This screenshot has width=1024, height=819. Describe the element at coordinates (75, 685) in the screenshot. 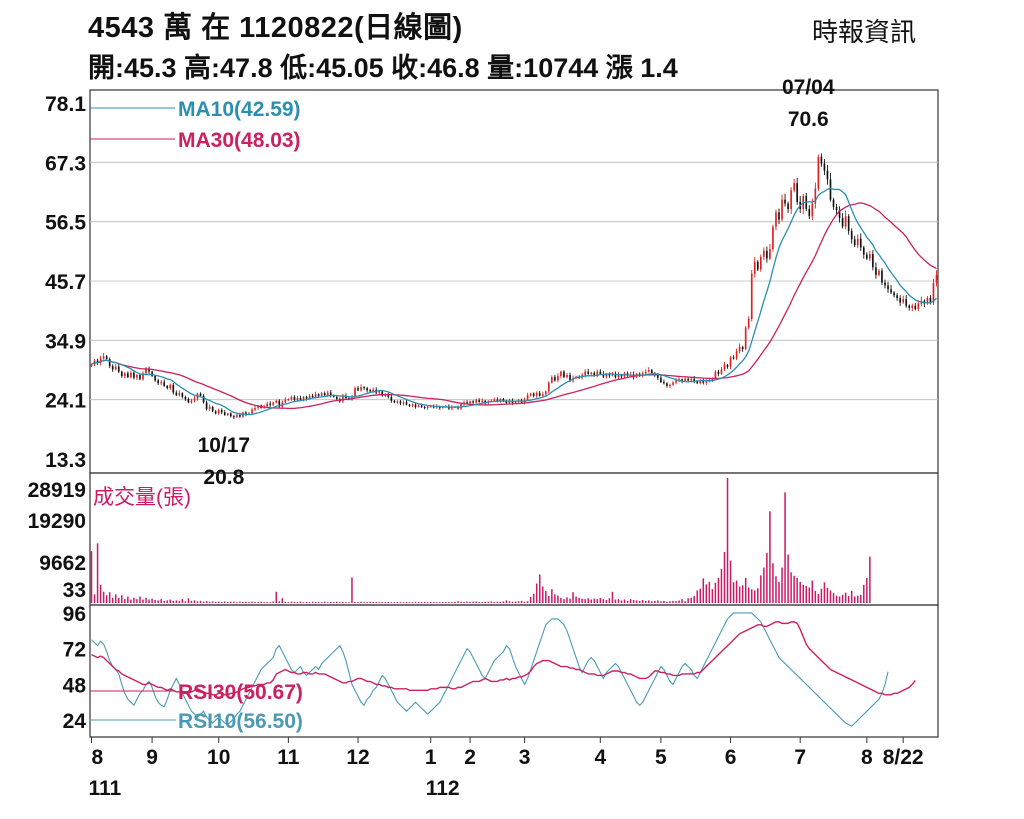

I see `rsi-y-tick-label: 48` at that location.